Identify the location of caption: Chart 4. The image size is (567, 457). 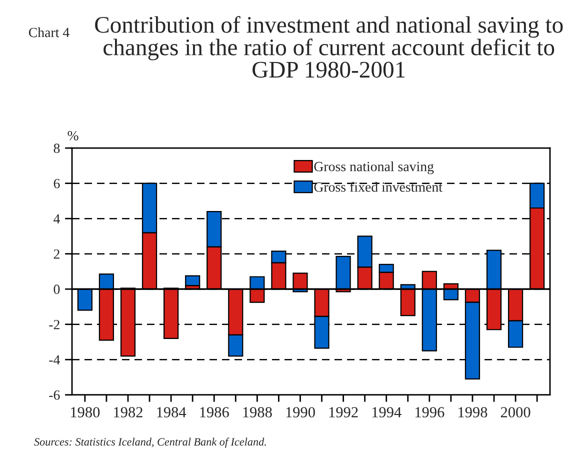
(49, 32).